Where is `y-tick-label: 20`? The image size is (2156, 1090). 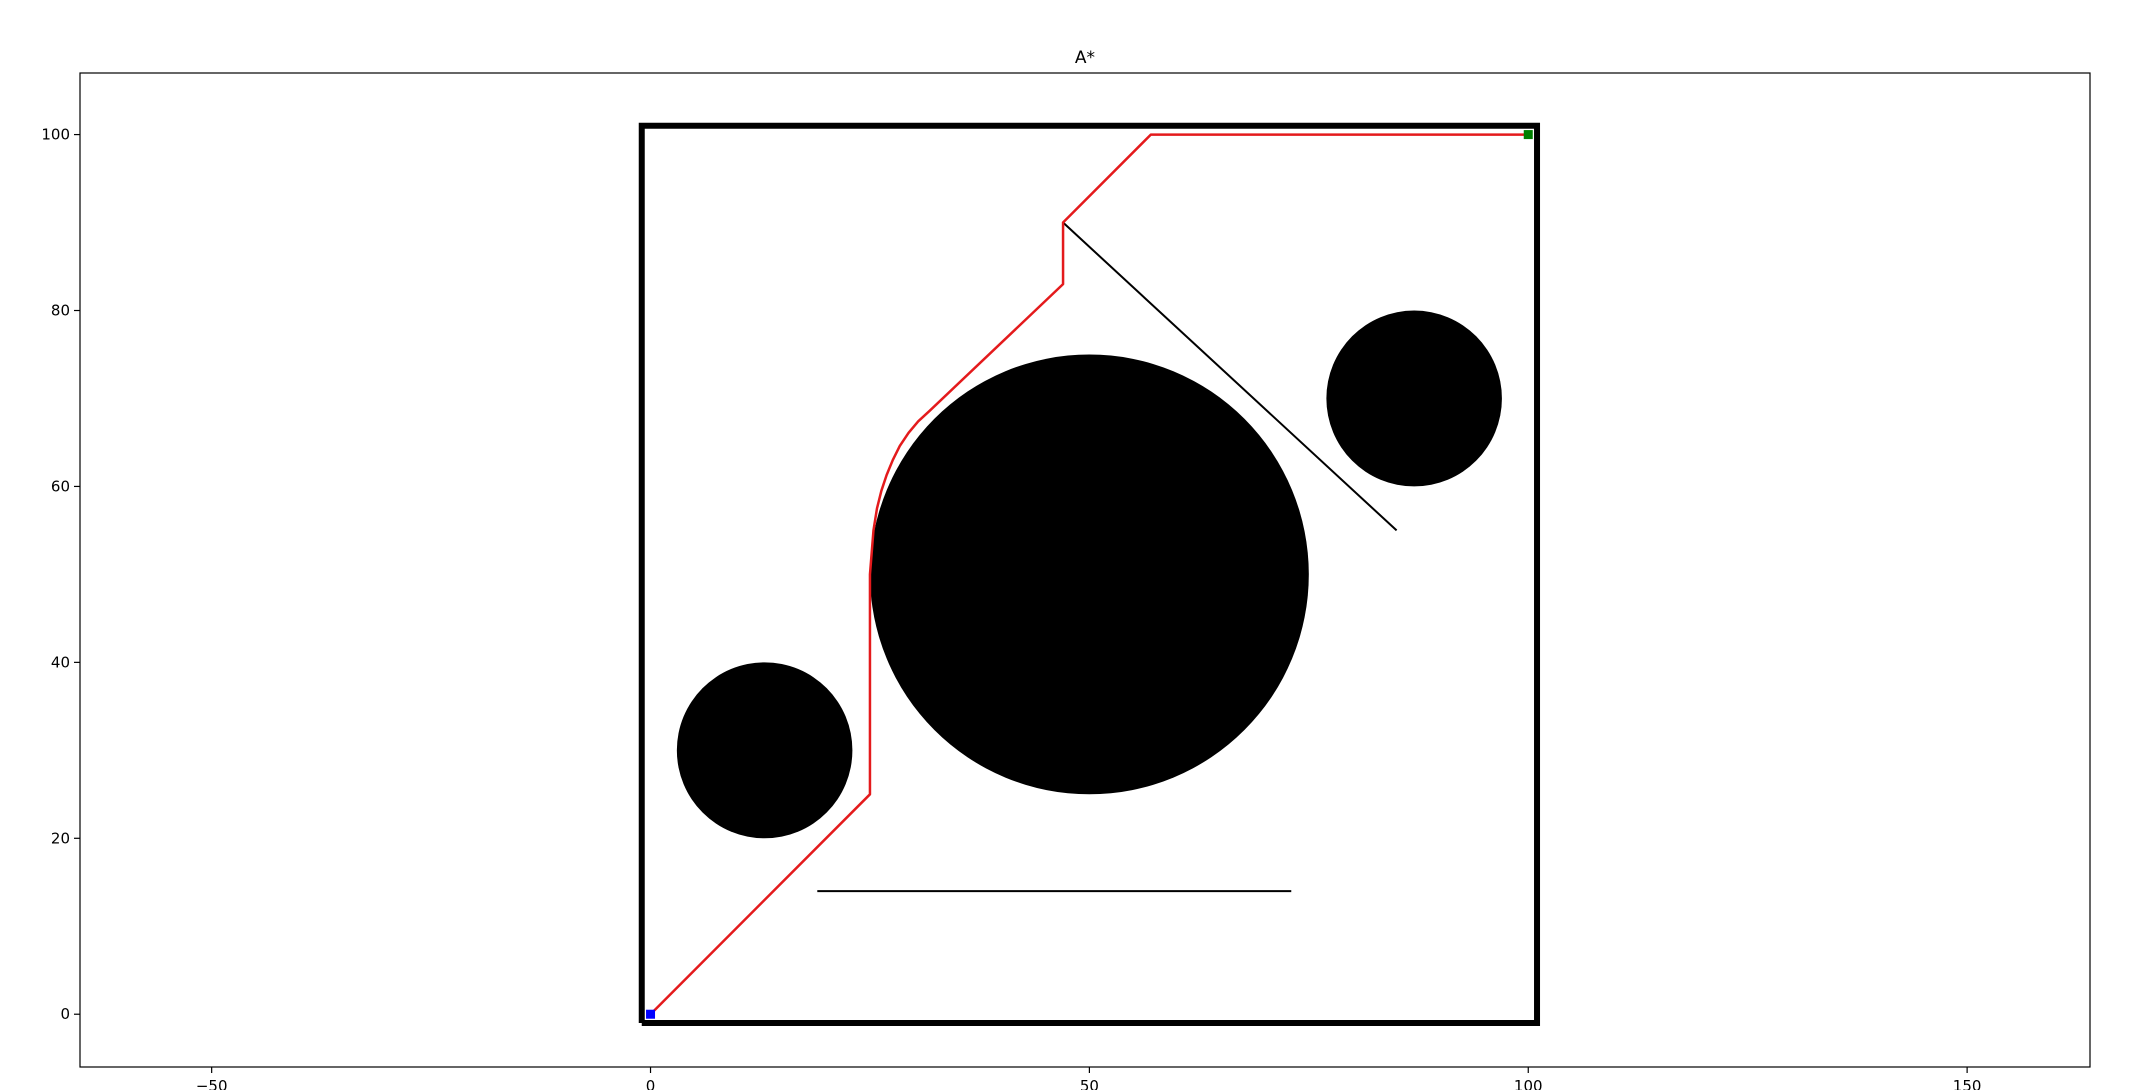 y-tick-label: 20 is located at coordinates (60, 838).